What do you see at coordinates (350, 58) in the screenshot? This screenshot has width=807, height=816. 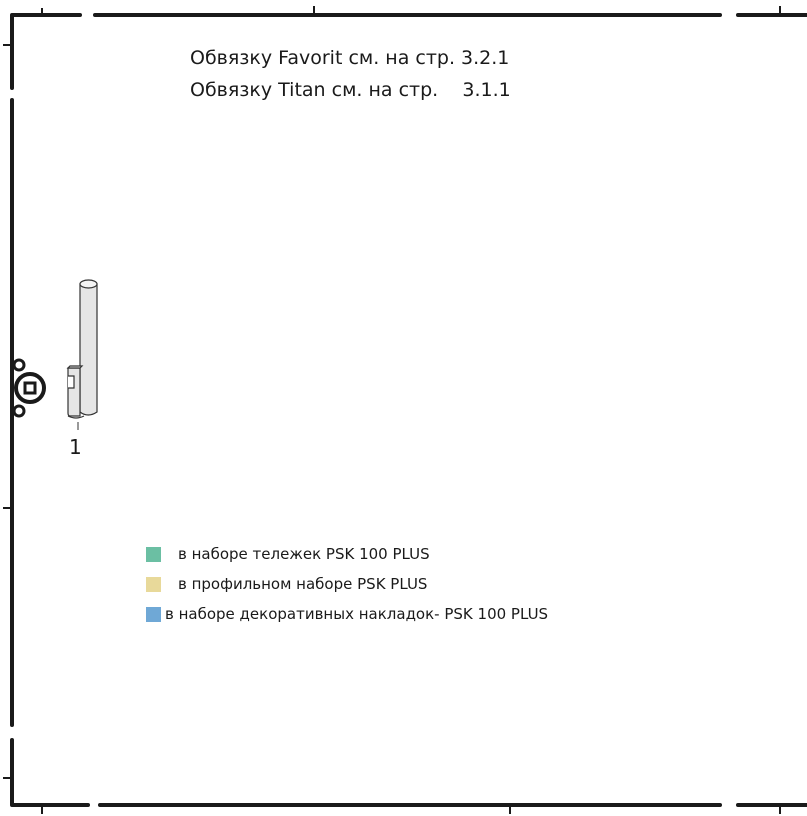 I see `note-favorit: Обвязку Favorit см. на стр. 3.2.1` at bounding box center [350, 58].